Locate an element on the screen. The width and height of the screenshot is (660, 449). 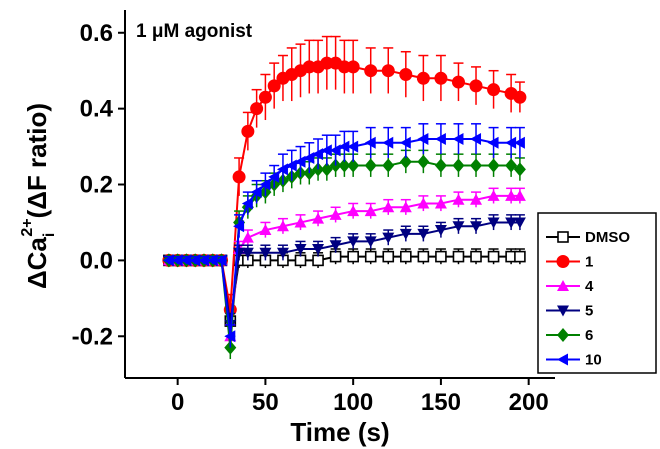
legend: DMSO 1 4 5 6 10 is located at coordinates (597, 293).